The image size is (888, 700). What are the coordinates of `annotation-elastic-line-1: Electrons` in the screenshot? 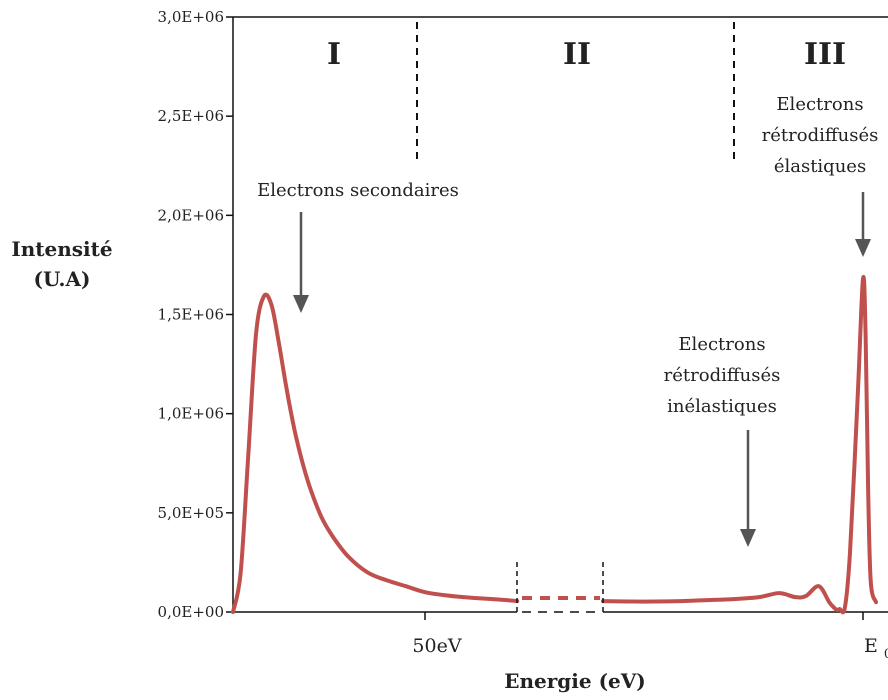 It's located at (819, 104).